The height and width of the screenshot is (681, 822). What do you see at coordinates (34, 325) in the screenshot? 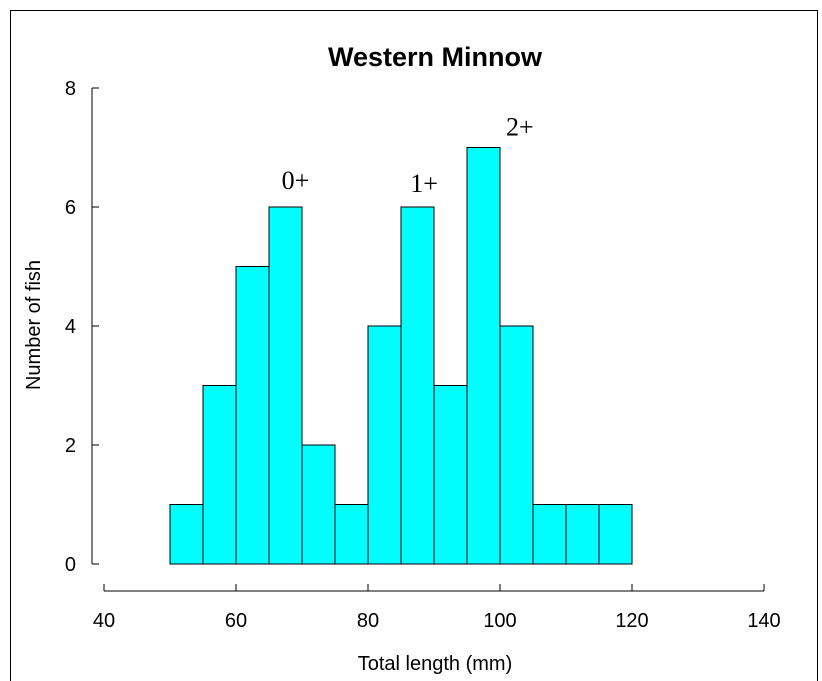
I see `y-axis-label: Number of fish` at bounding box center [34, 325].